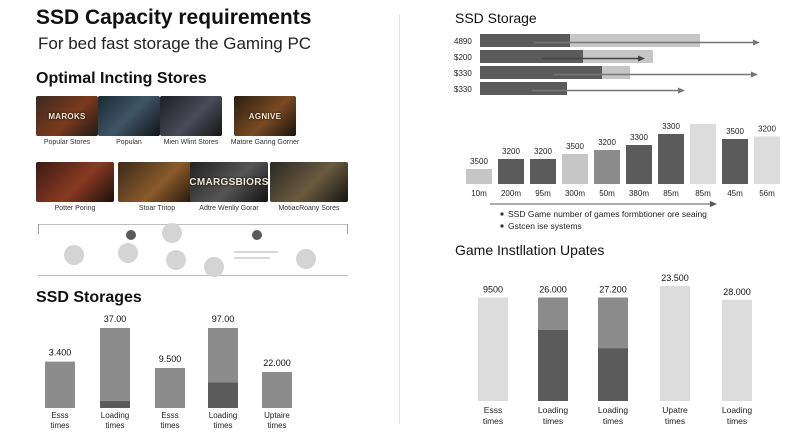 Image resolution: width=800 pixels, height=436 pixels. Describe the element at coordinates (607, 193) in the screenshot. I see `ssd-column-category-label: 50m` at that location.